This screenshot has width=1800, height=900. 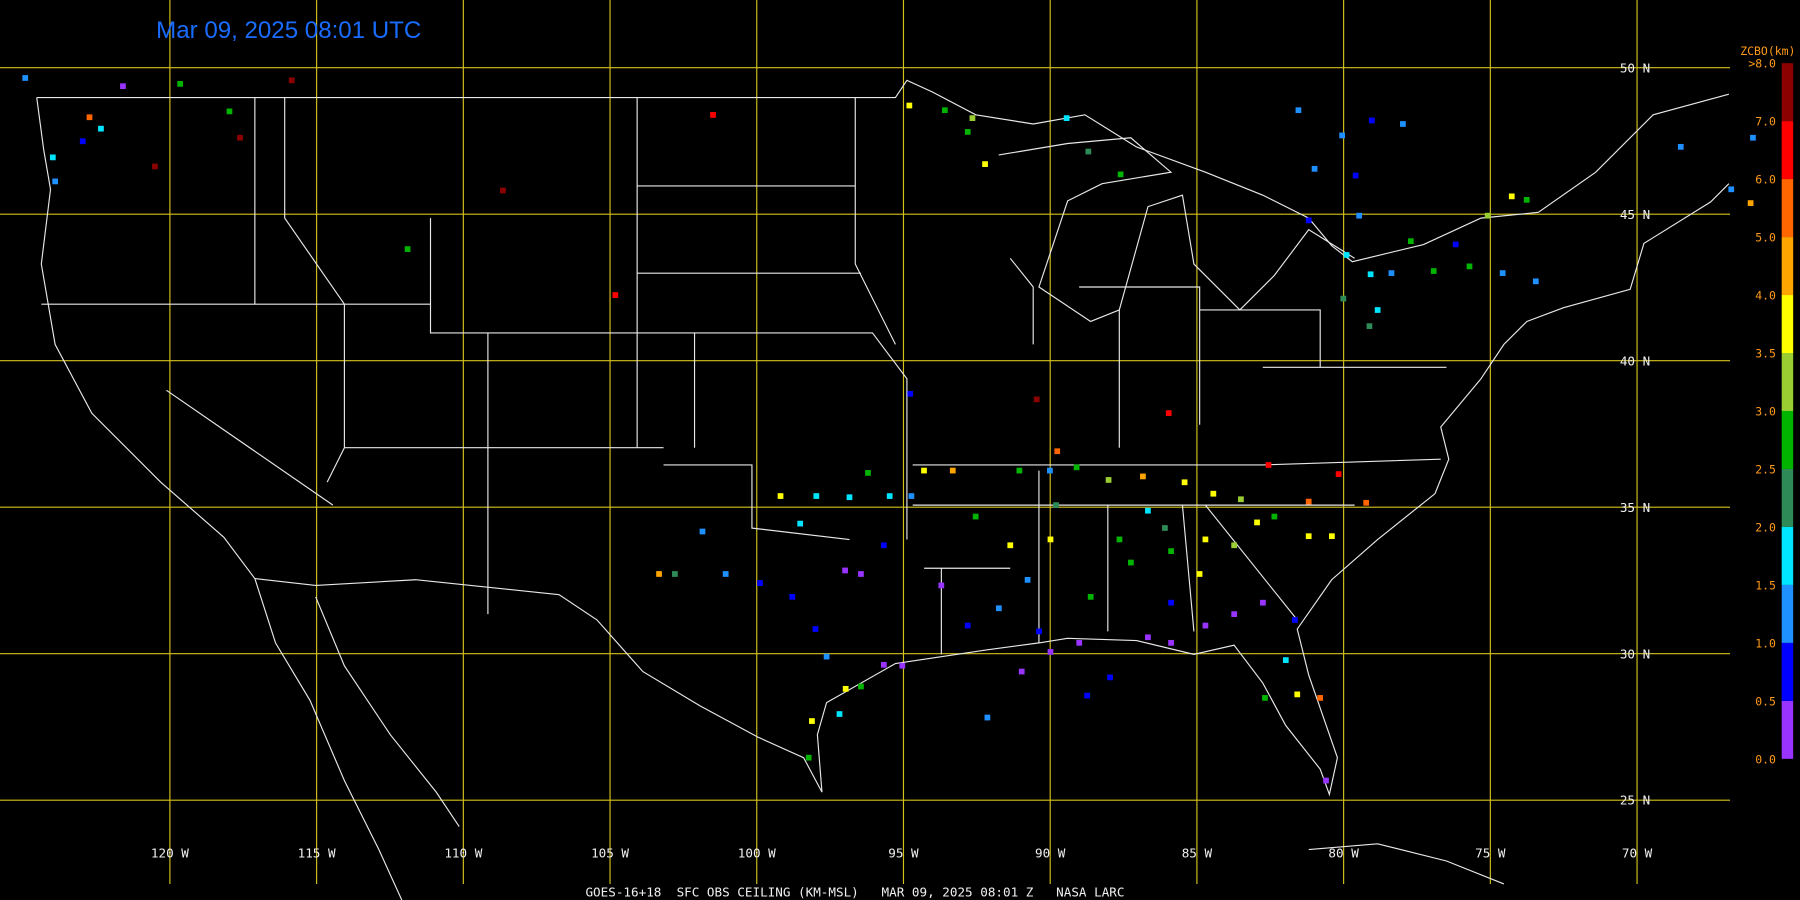 What do you see at coordinates (1765, 296) in the screenshot?
I see `colorbar-label: 4.0` at bounding box center [1765, 296].